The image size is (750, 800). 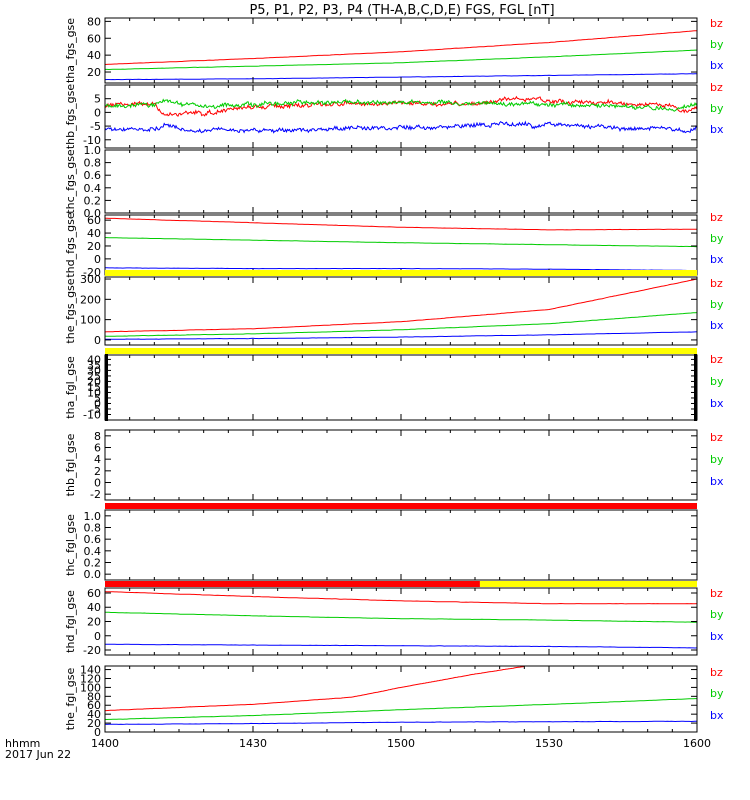 What do you see at coordinates (93, 150) in the screenshot?
I see `y-tick-label: 1.0` at bounding box center [93, 150].